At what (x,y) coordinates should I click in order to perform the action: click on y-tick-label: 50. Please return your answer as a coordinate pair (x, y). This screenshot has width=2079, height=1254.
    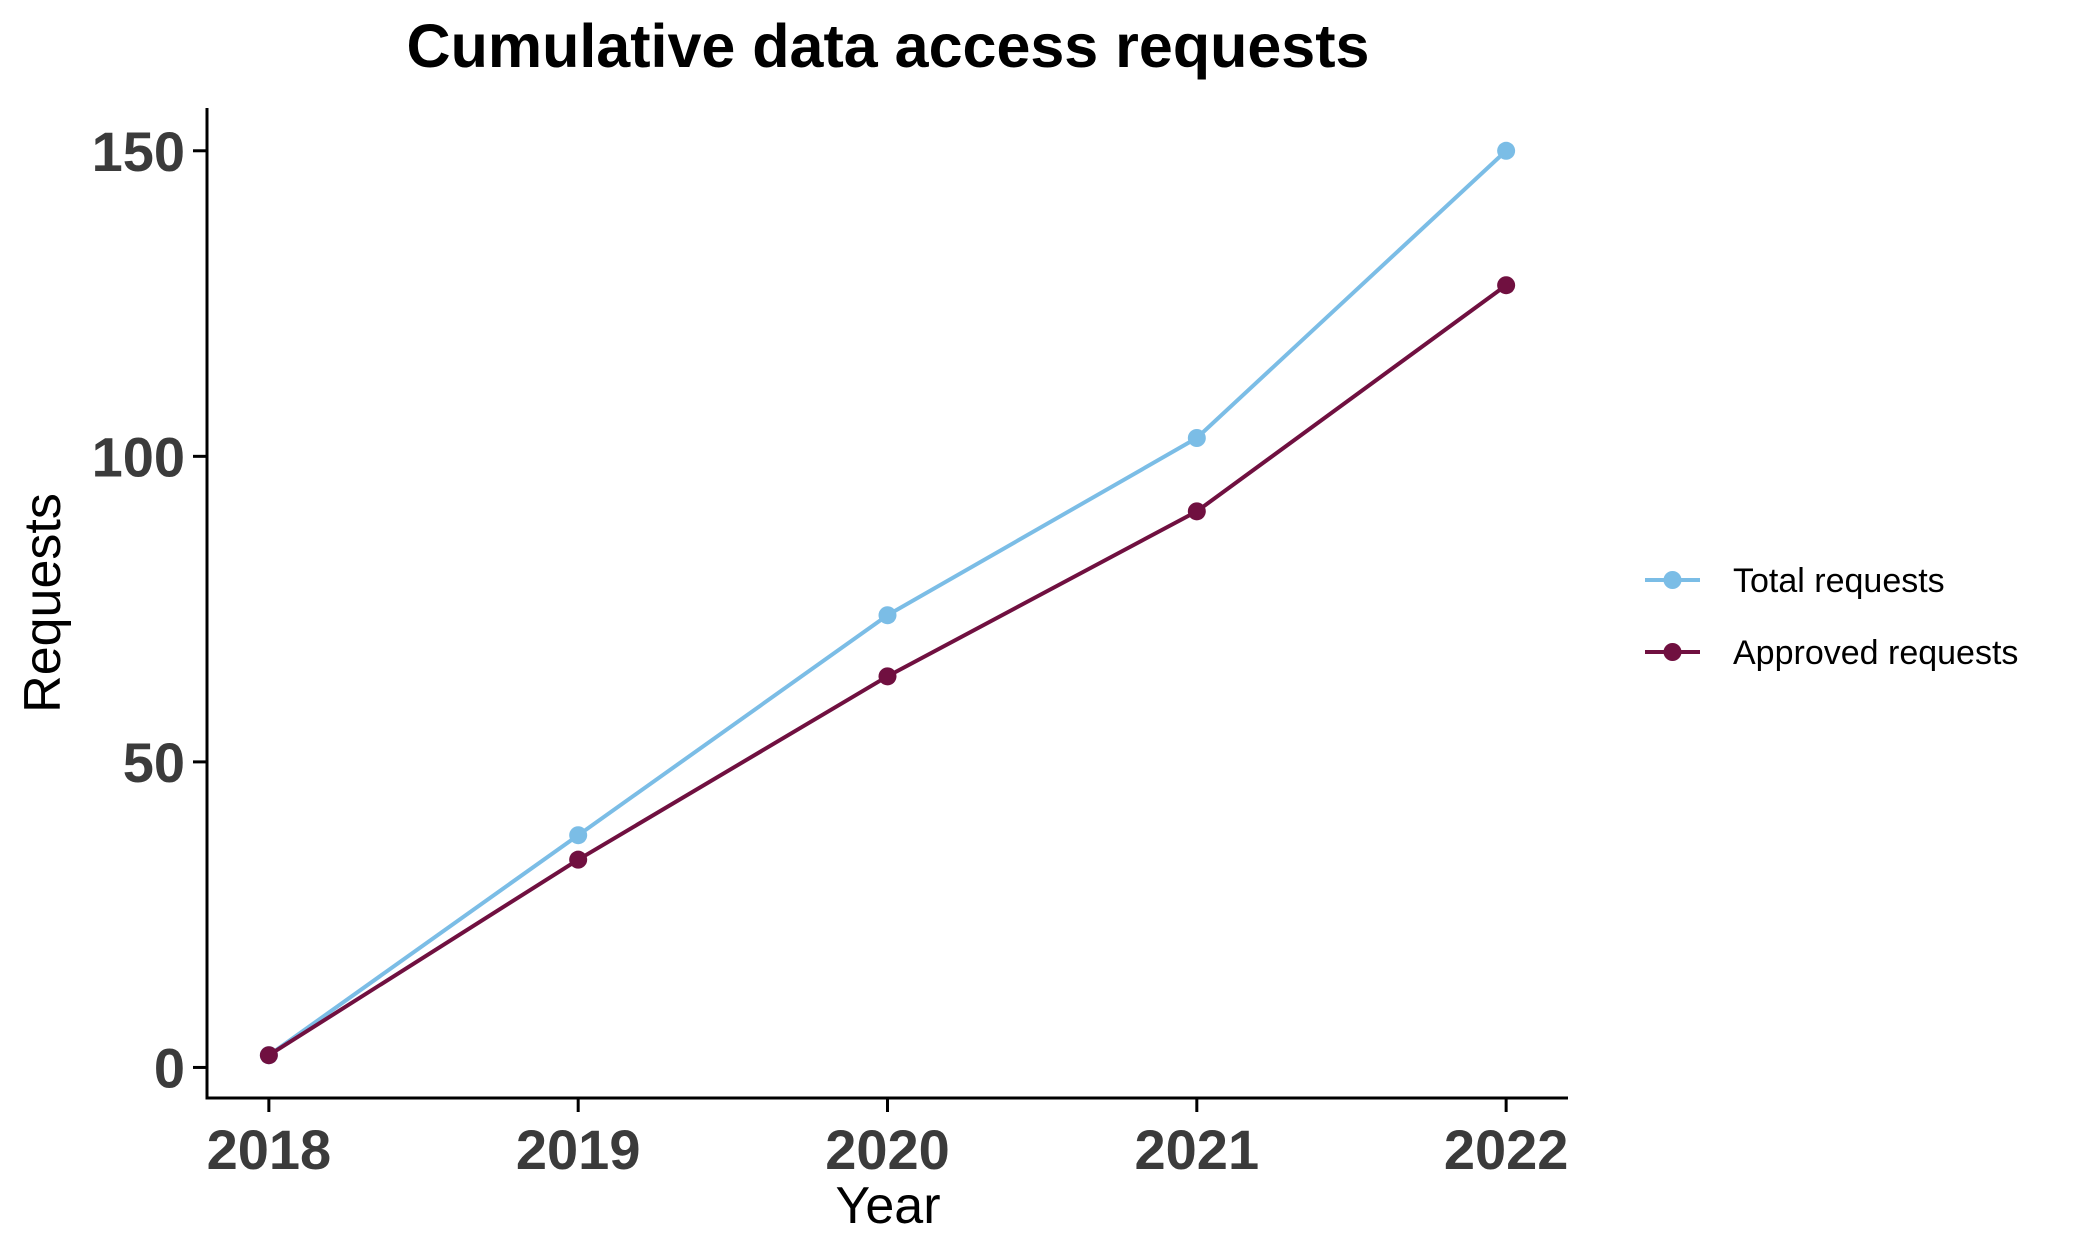
    Looking at the image, I should click on (154, 762).